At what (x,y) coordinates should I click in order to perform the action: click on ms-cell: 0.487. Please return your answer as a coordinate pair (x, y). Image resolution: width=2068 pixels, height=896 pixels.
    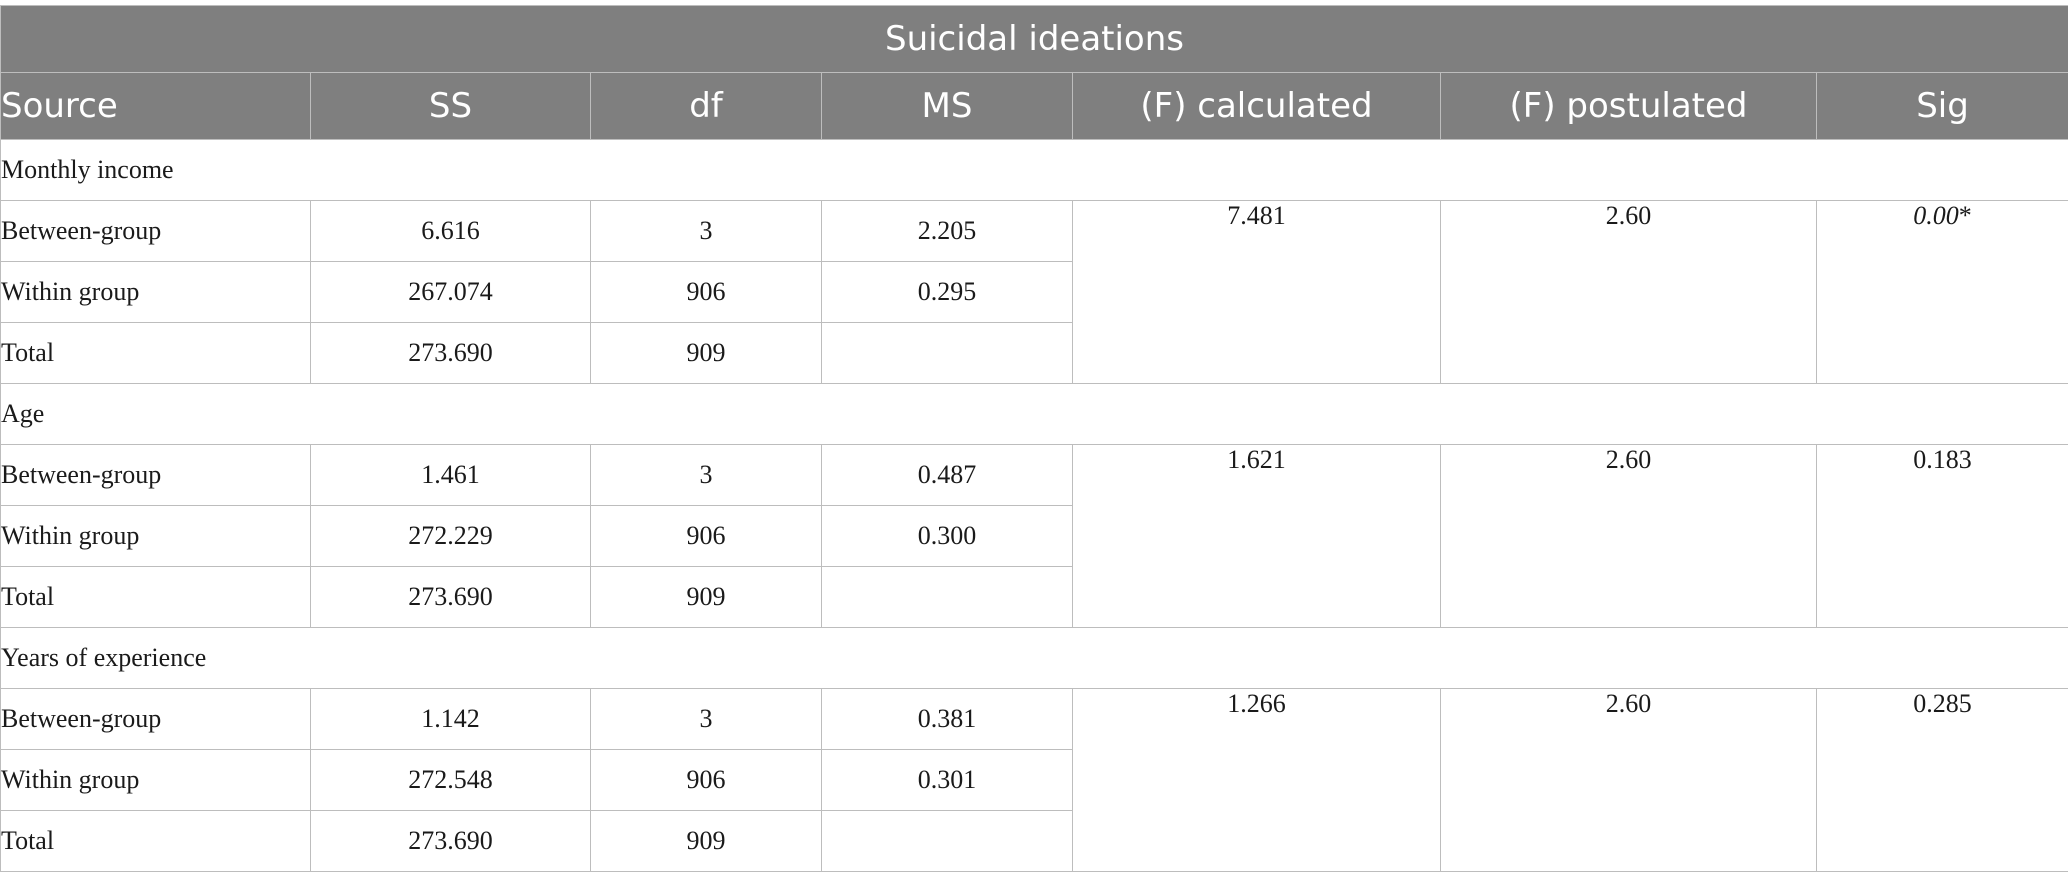
    Looking at the image, I should click on (947, 475).